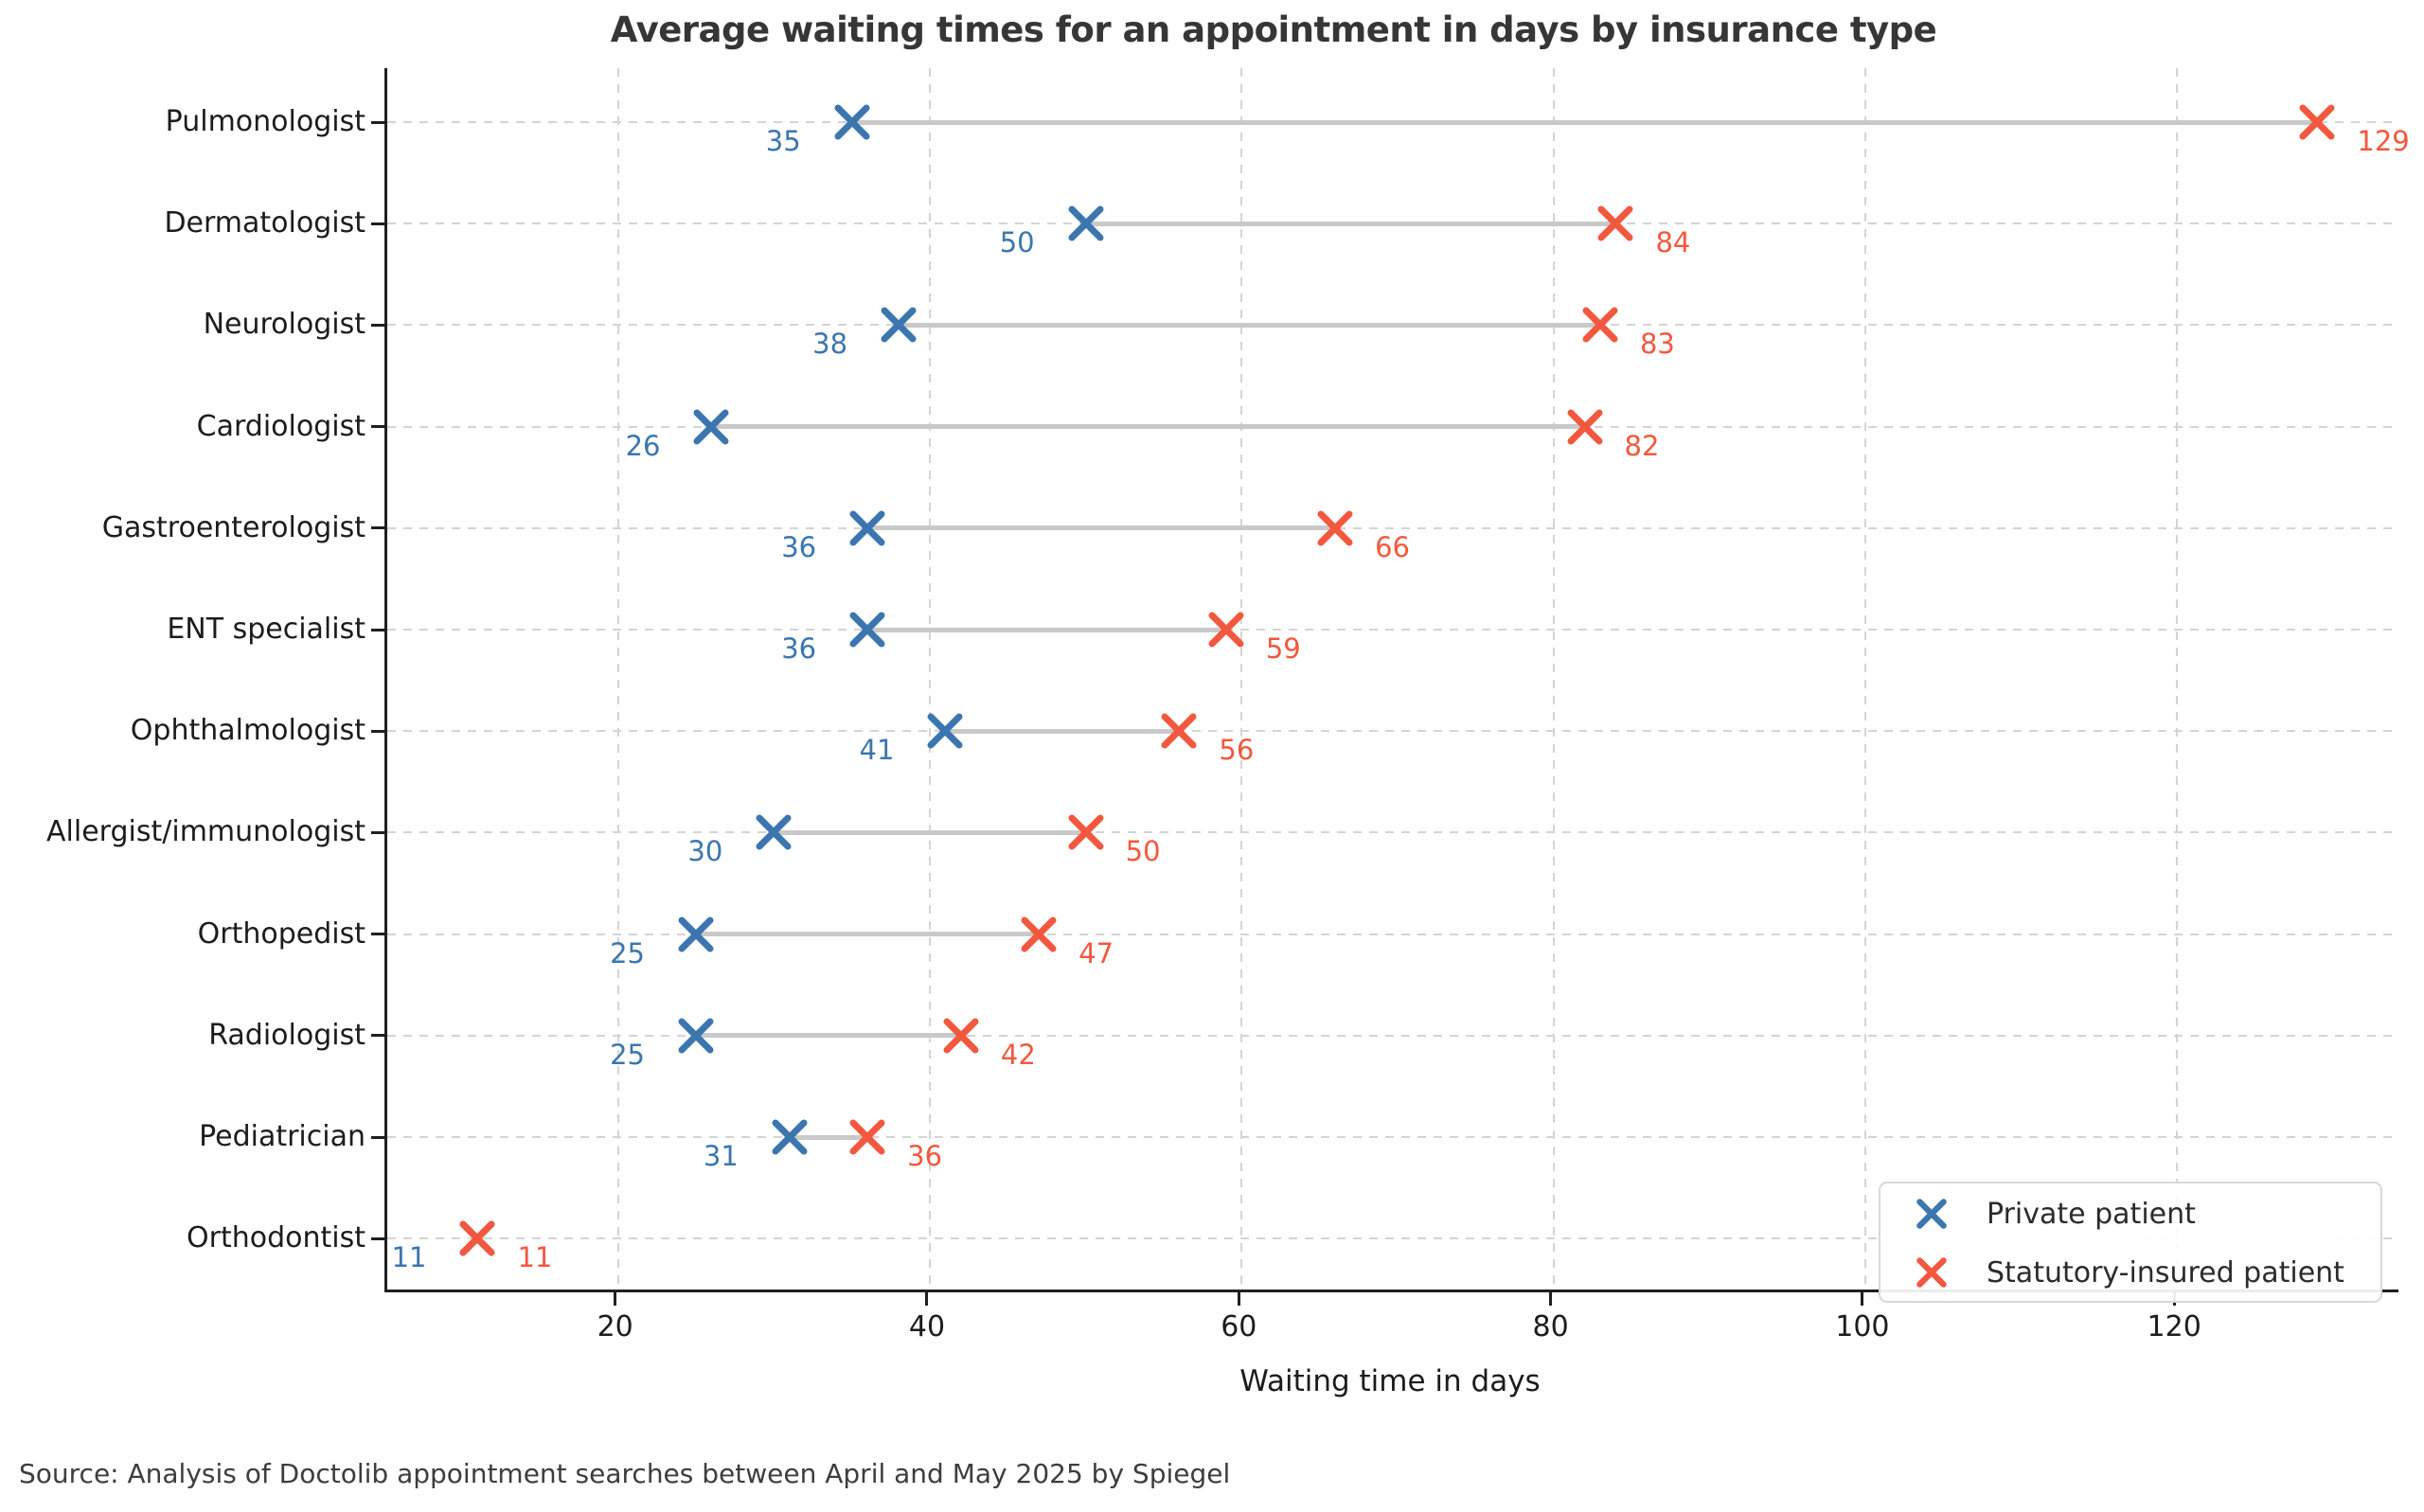 This screenshot has height=1512, width=2424. Describe the element at coordinates (205, 832) in the screenshot. I see `category-label: Allergist/immunologist` at that location.